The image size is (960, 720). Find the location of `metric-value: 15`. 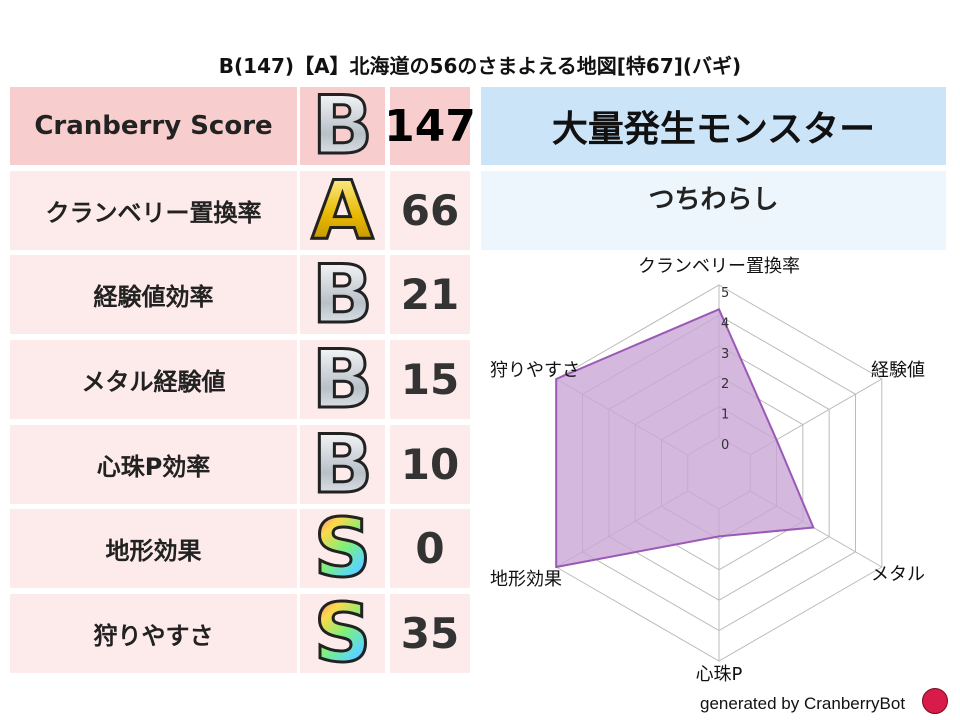

metric-value: 15 is located at coordinates (430, 379).